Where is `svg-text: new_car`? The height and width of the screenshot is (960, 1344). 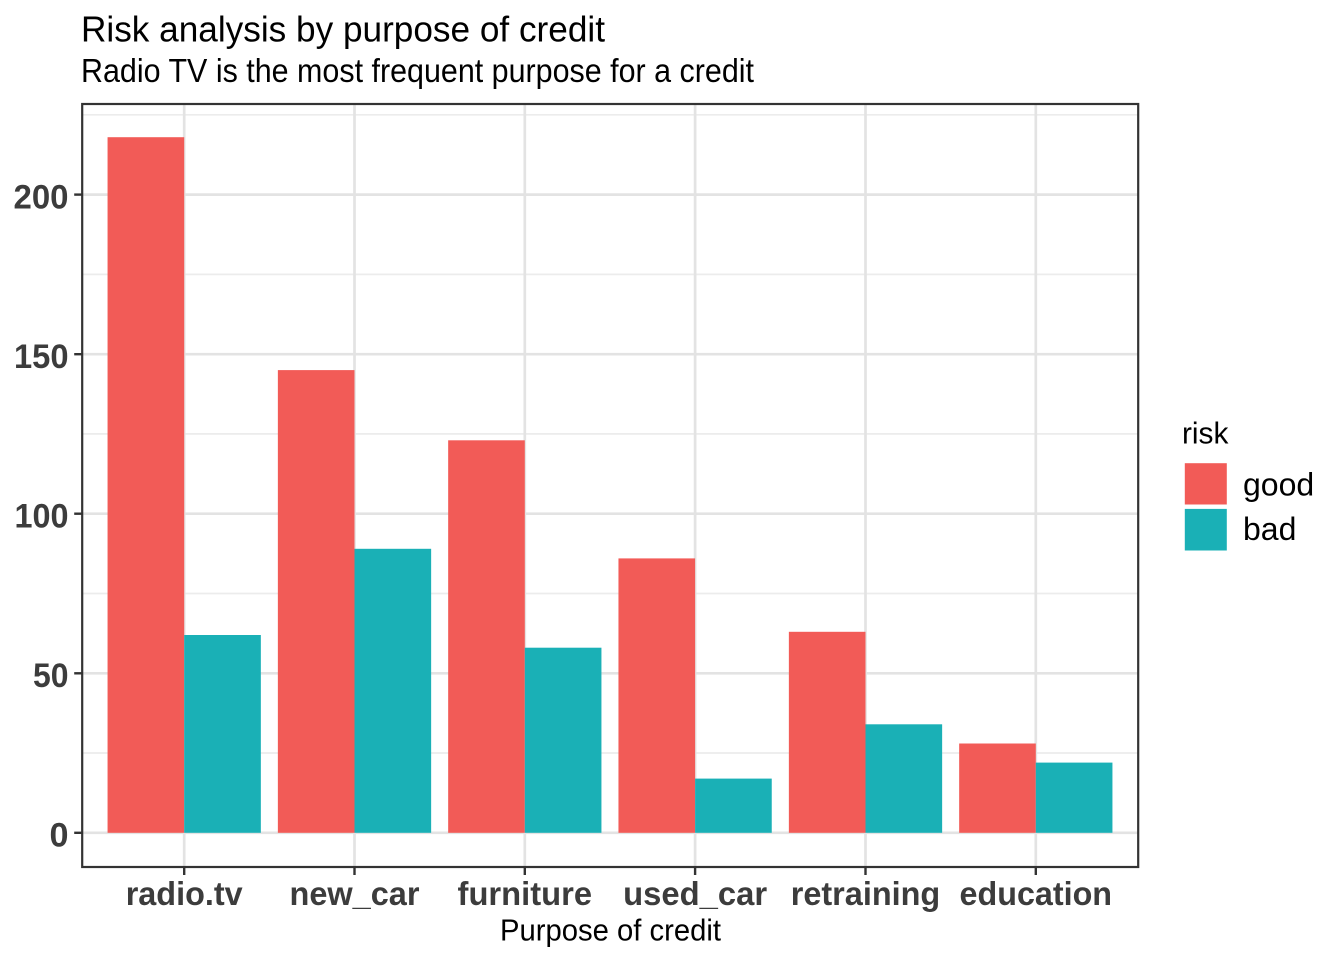 svg-text: new_car is located at coordinates (355, 893).